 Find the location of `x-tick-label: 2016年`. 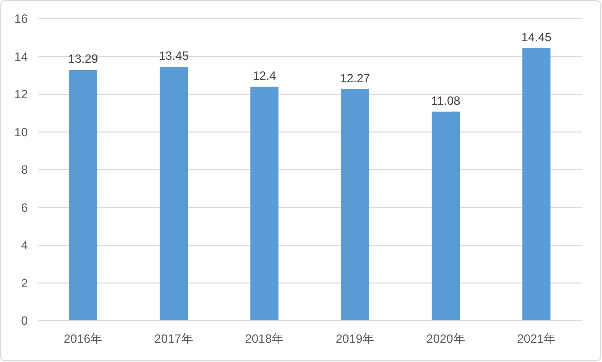

x-tick-label: 2016年 is located at coordinates (83, 339).